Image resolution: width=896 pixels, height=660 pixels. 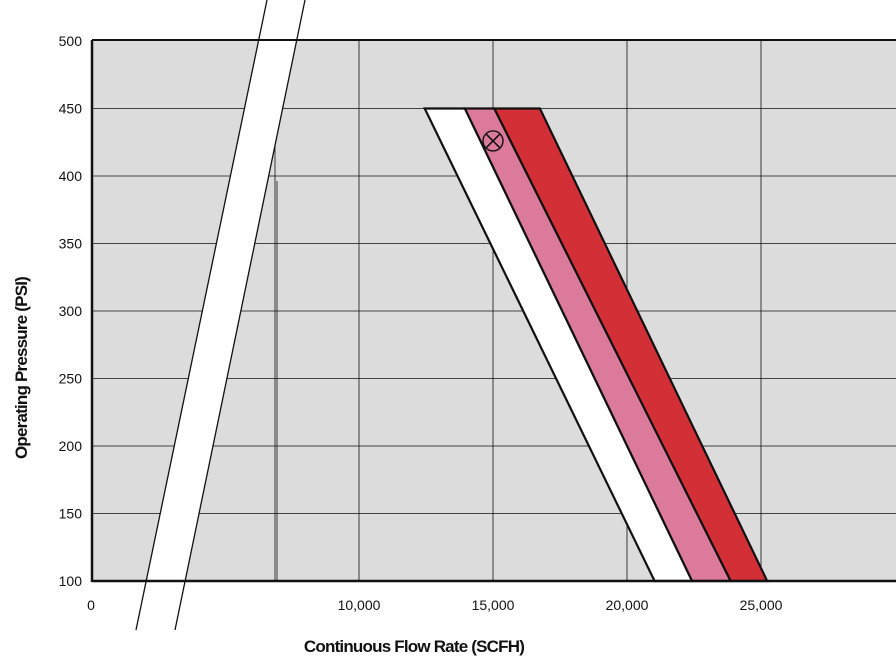 I want to click on y-tick-labels: 100 150 200 250 300 350 400 450 500, so click(x=71, y=311).